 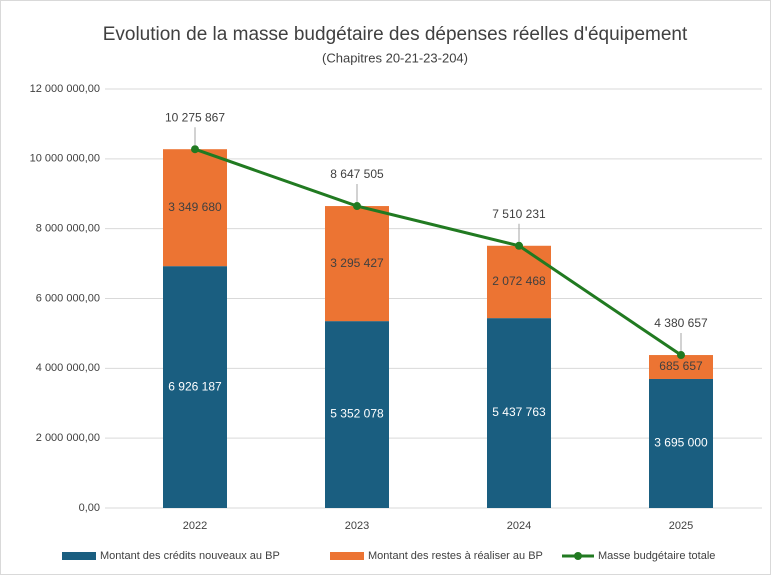 I want to click on data-label: 3 349 680, so click(x=195, y=207).